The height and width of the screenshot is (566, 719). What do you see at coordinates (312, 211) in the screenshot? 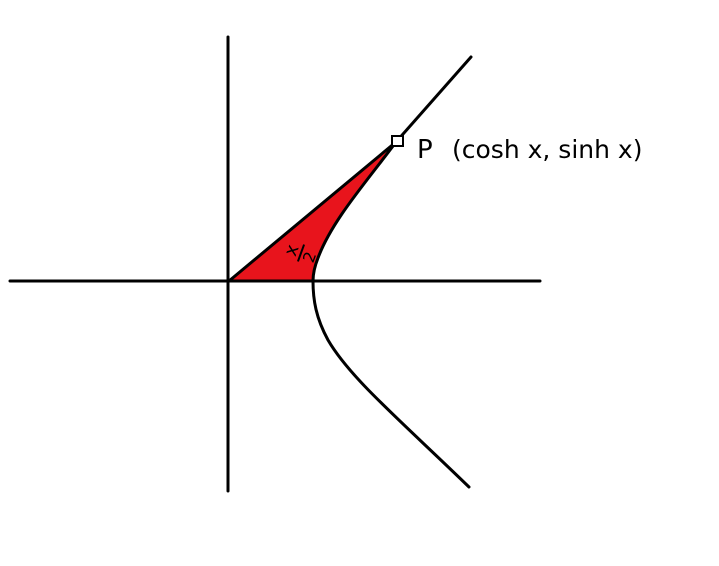
I see `shaded-sector` at bounding box center [312, 211].